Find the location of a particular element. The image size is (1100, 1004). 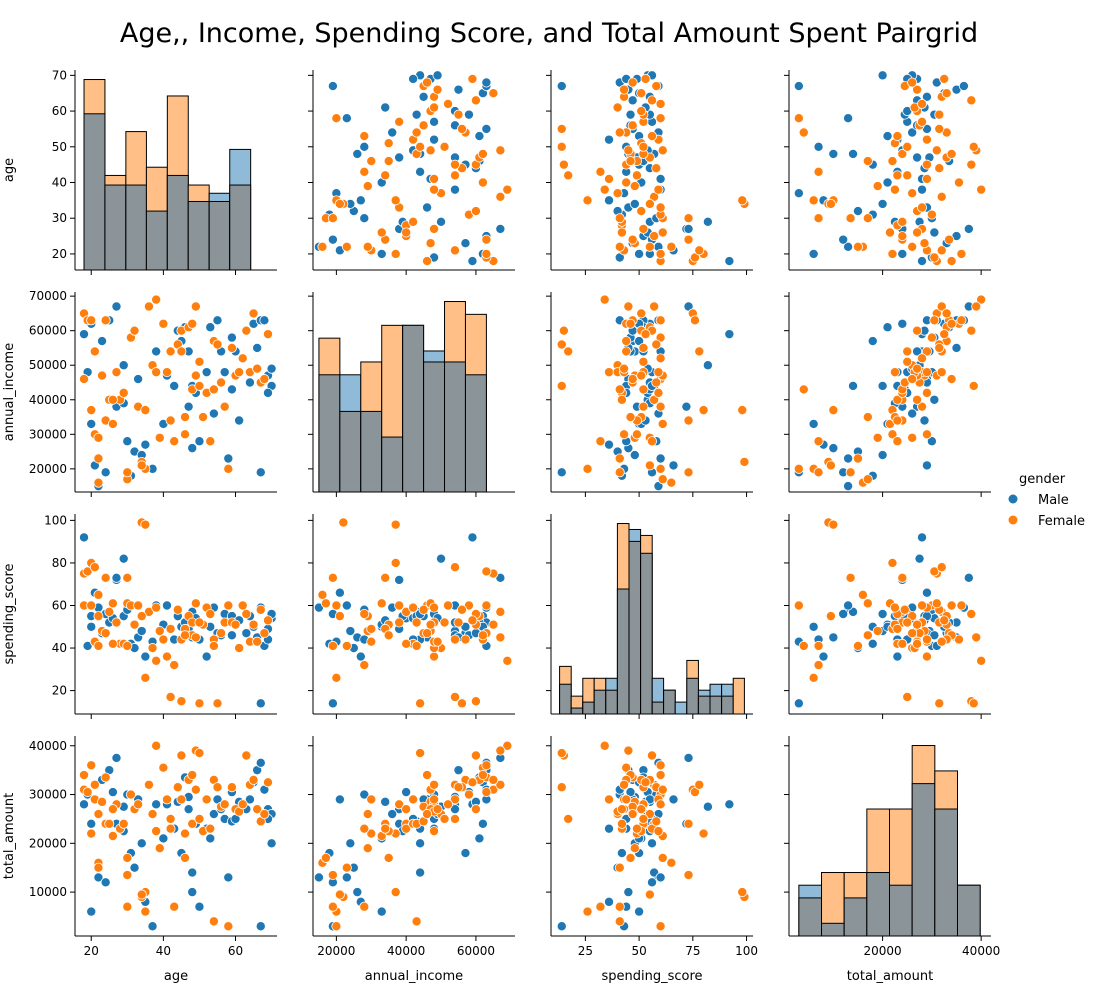

x-tick-label: 60 is located at coordinates (235, 951).